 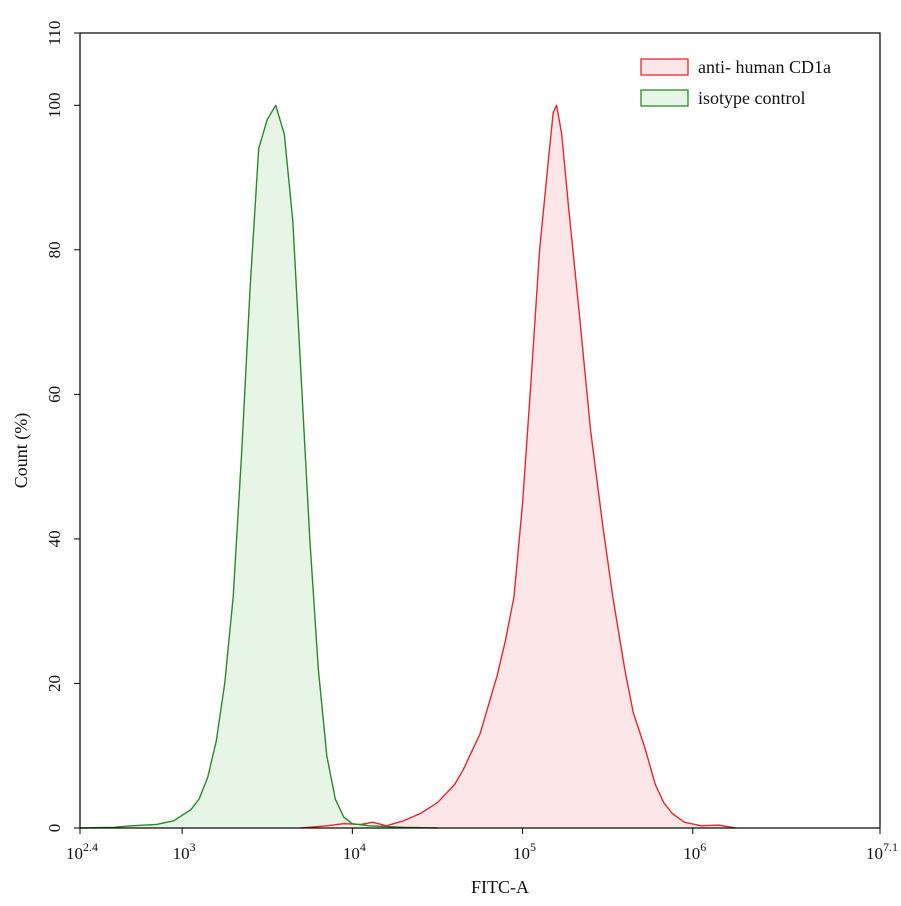 What do you see at coordinates (751, 98) in the screenshot?
I see `legend-label-isotype: isotype control` at bounding box center [751, 98].